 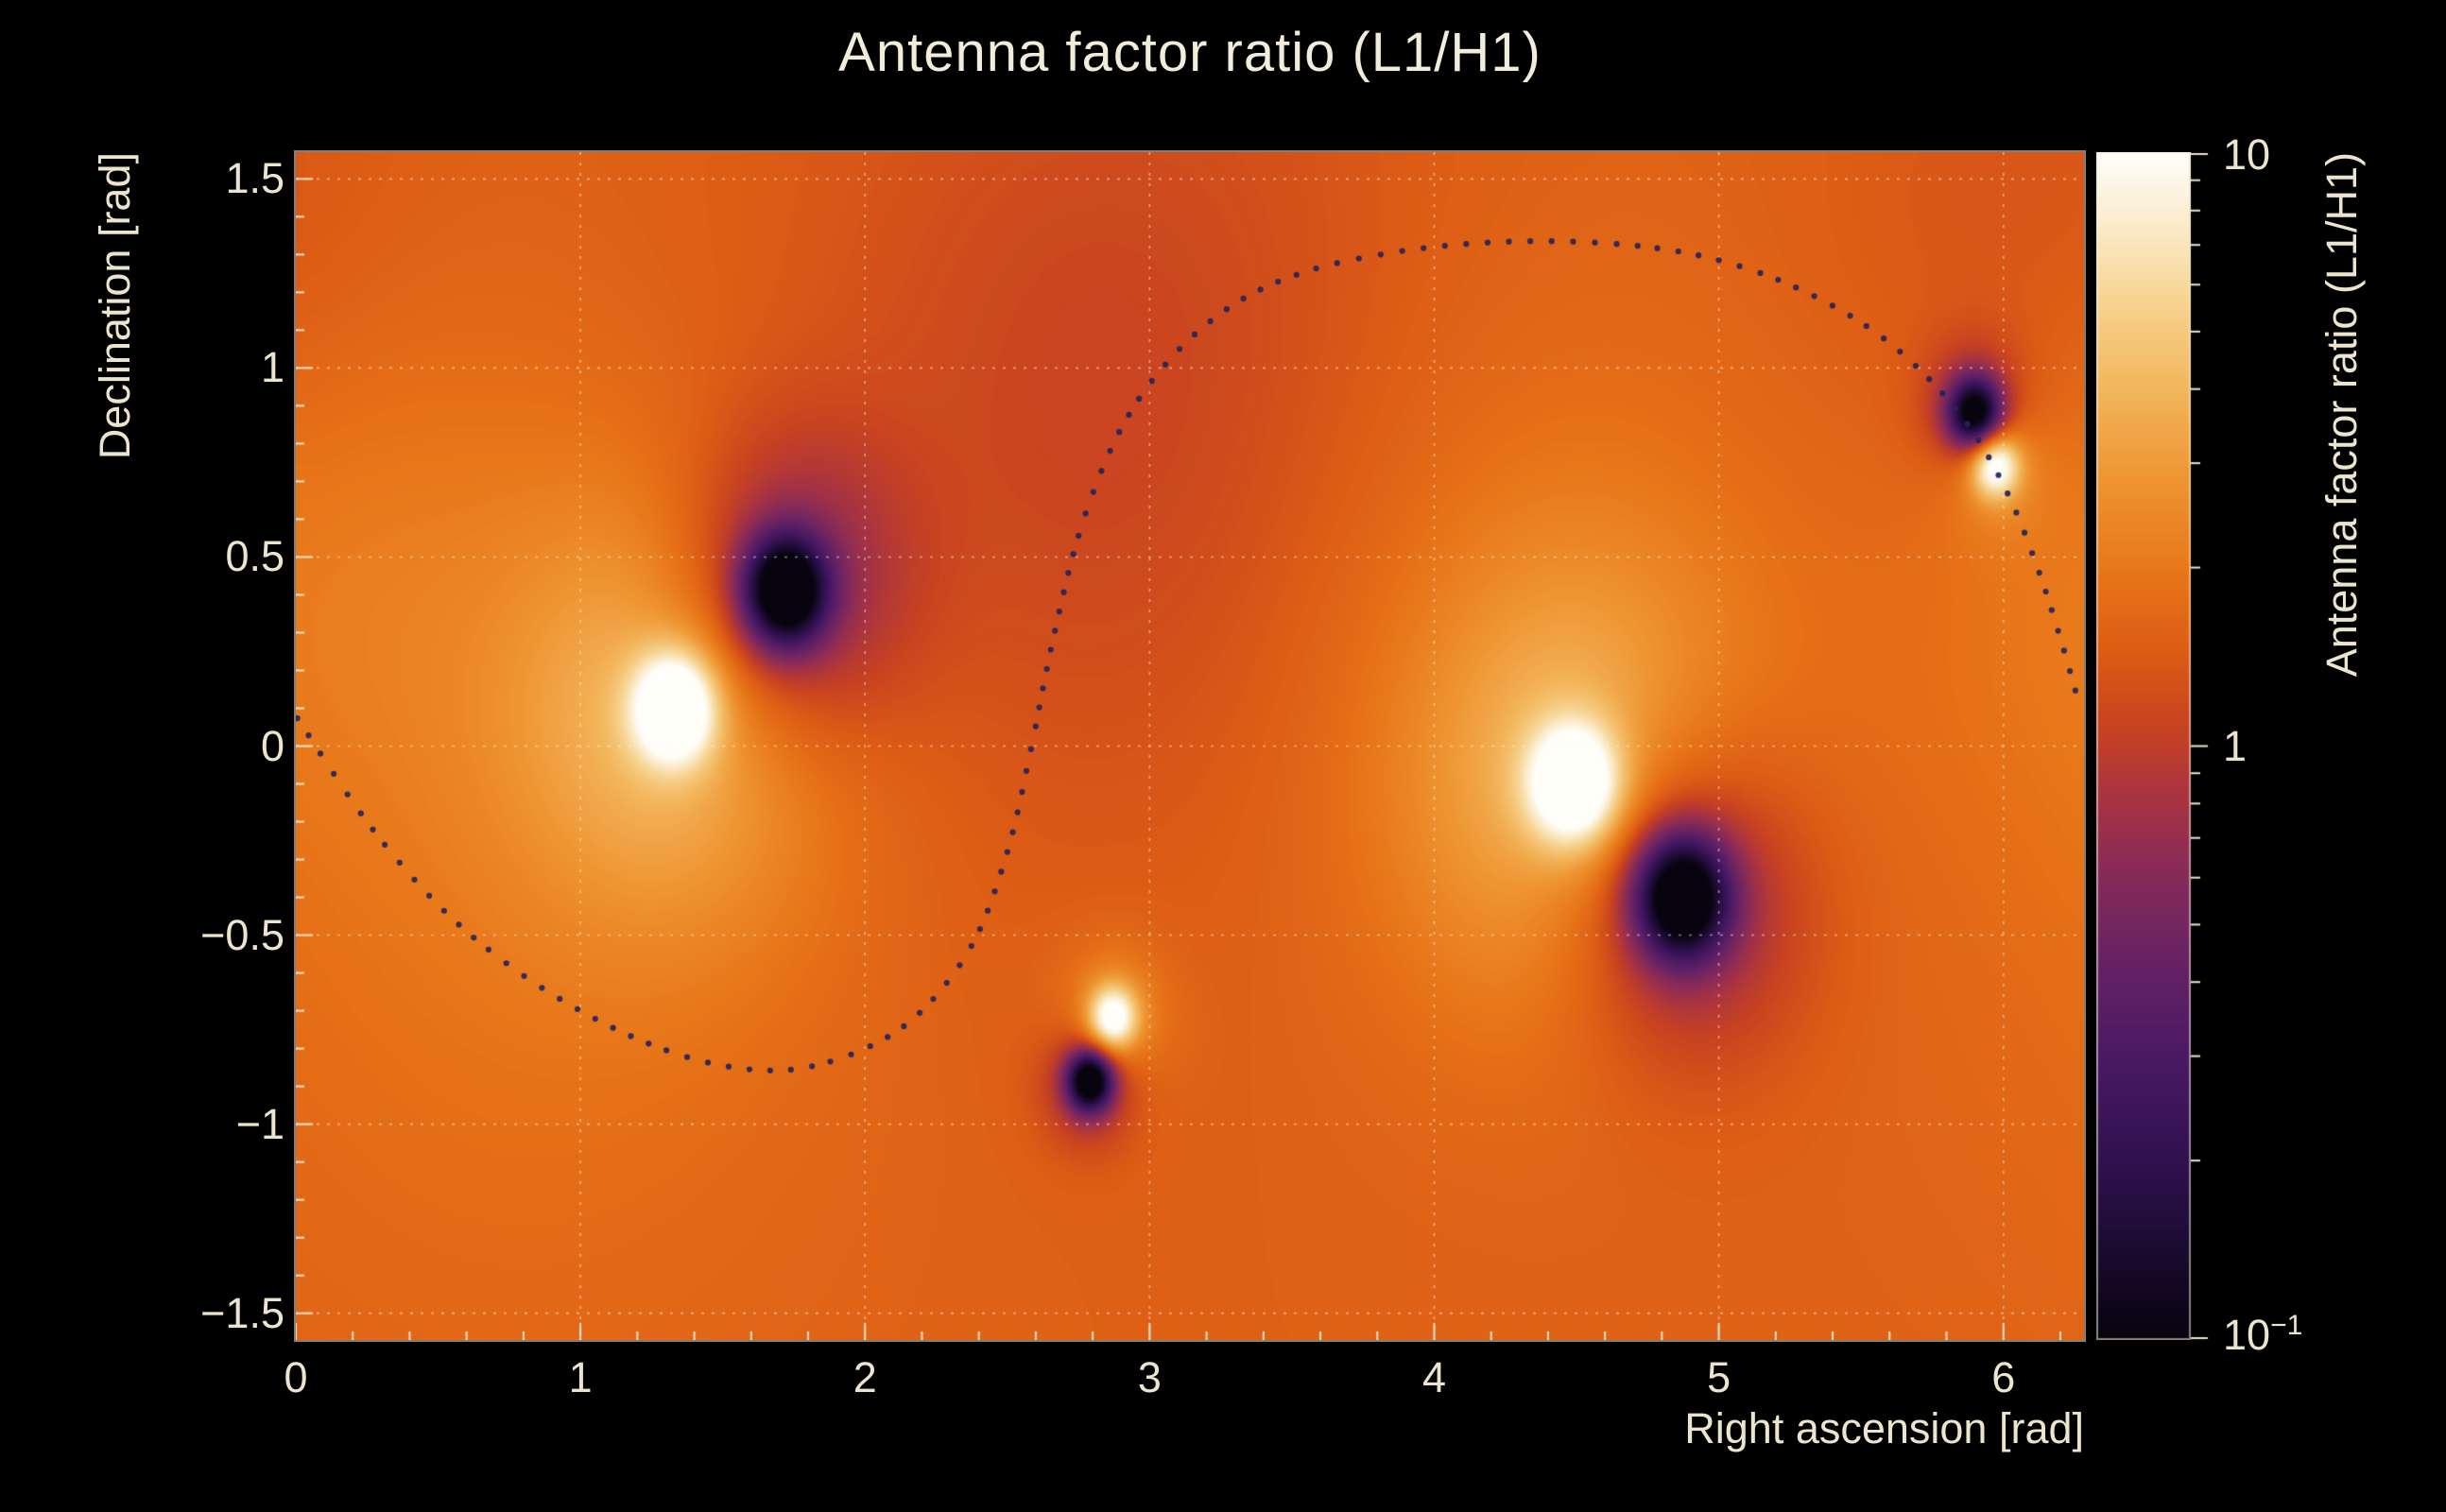 I want to click on y-tick-label: 0.5, so click(x=255, y=556).